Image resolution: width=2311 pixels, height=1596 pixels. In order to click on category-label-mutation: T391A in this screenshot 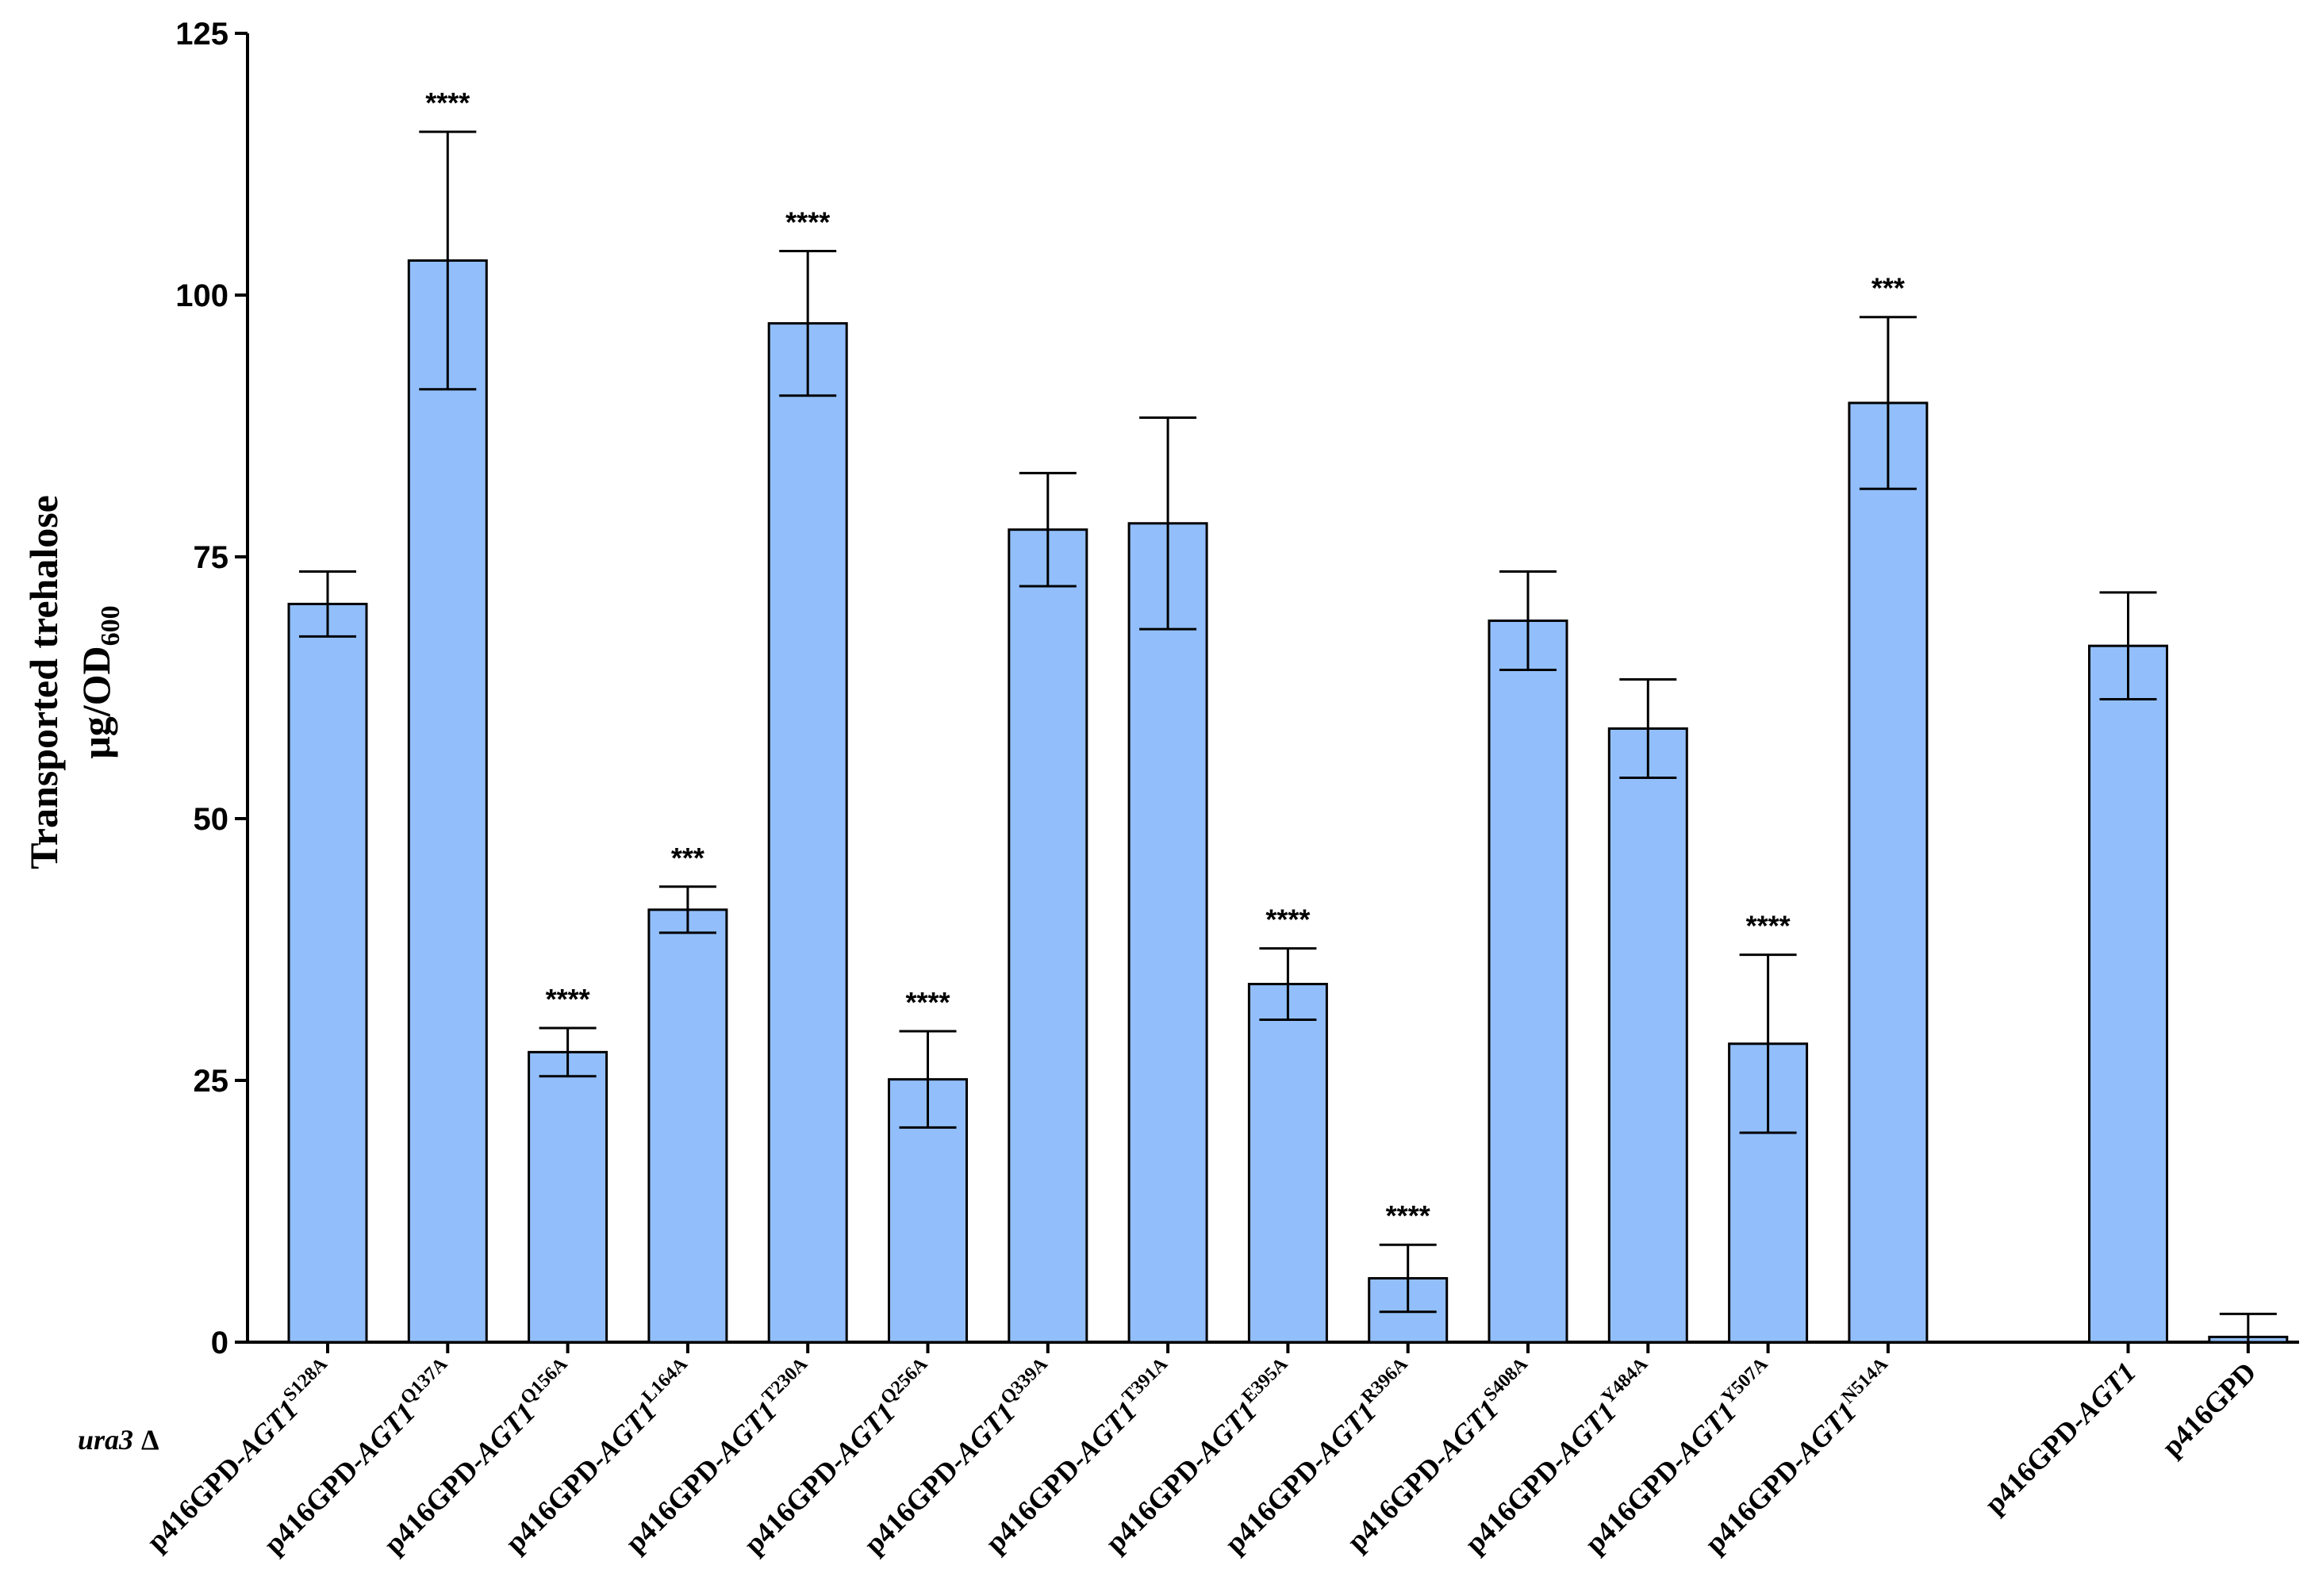, I will do `click(1146, 1380)`.